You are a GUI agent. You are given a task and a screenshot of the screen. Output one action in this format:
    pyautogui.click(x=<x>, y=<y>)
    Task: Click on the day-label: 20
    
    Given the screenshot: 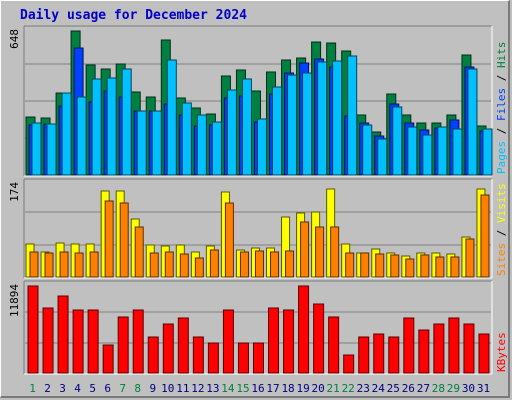 What is the action you would take?
    pyautogui.click(x=318, y=388)
    